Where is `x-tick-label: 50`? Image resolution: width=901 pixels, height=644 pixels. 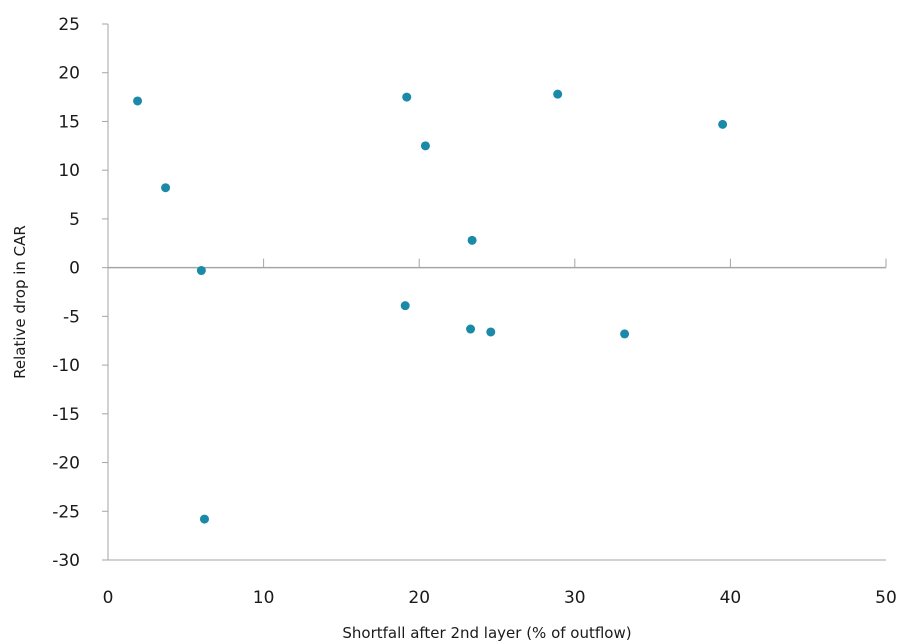
x-tick-label: 50 is located at coordinates (886, 598).